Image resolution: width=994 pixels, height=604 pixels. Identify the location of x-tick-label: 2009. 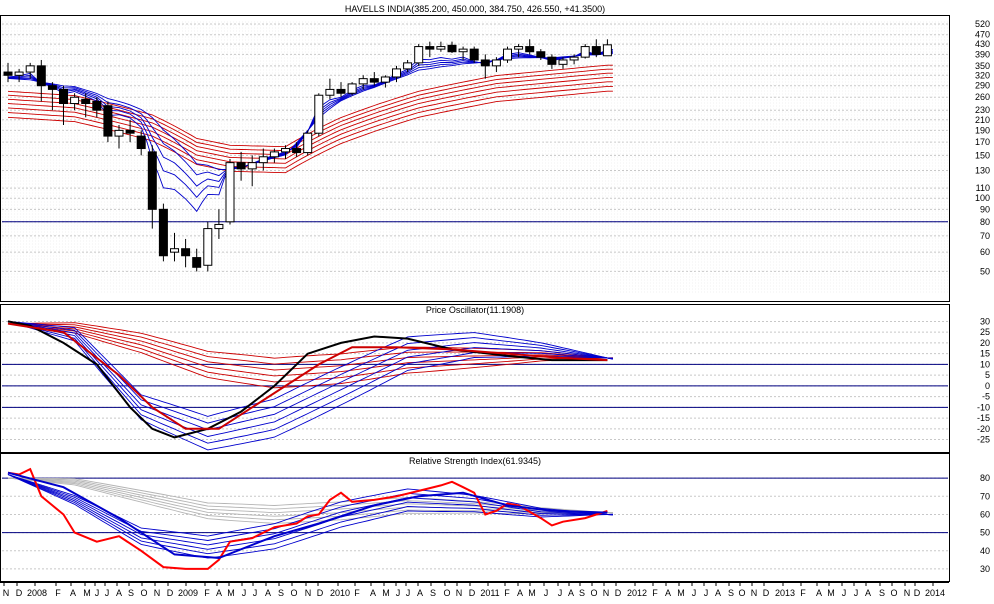
(188, 593).